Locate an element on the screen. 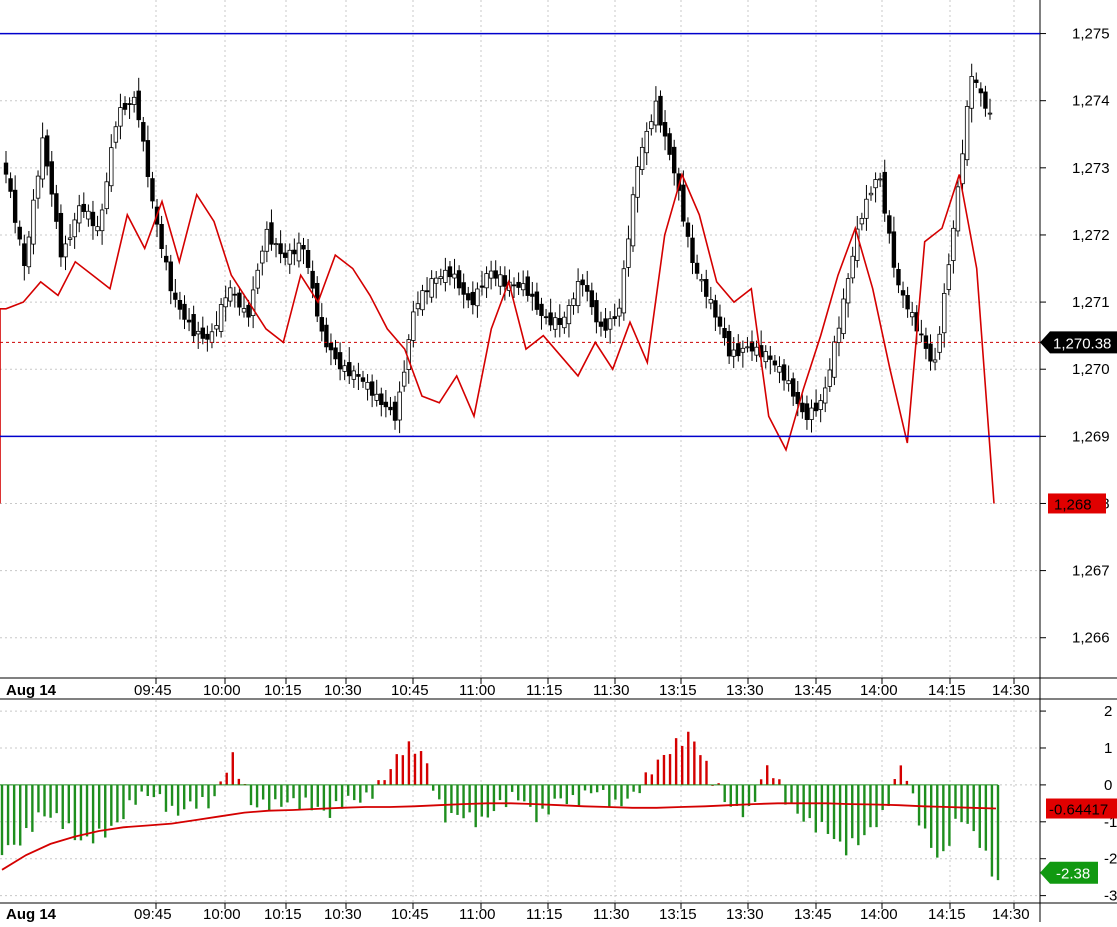  price-x-tick-label-6: 11:15 is located at coordinates (544, 690).